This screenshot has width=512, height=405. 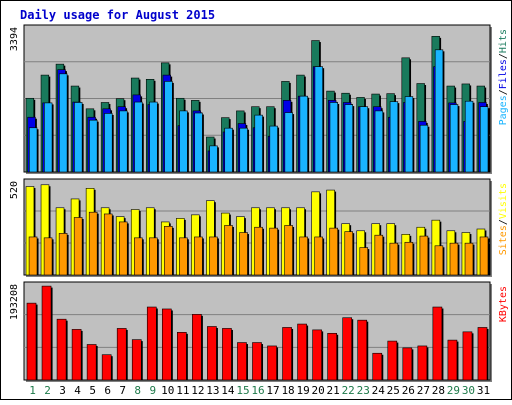 What do you see at coordinates (503, 41) in the screenshot?
I see `legend-entry: Hits` at bounding box center [503, 41].